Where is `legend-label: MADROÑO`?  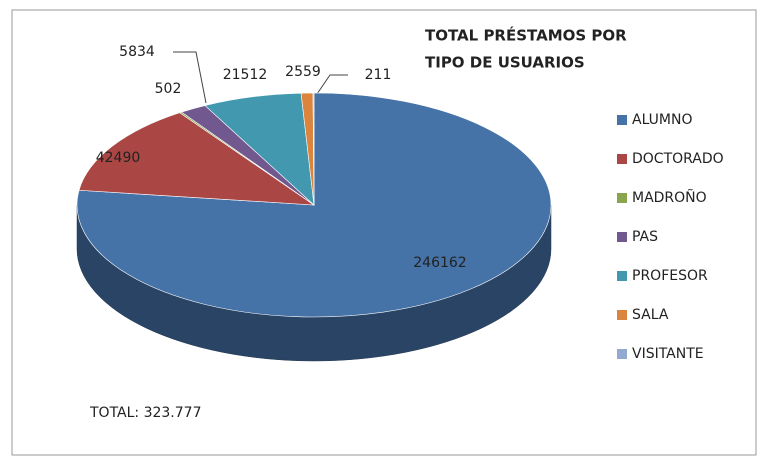 legend-label: MADROÑO is located at coordinates (669, 197).